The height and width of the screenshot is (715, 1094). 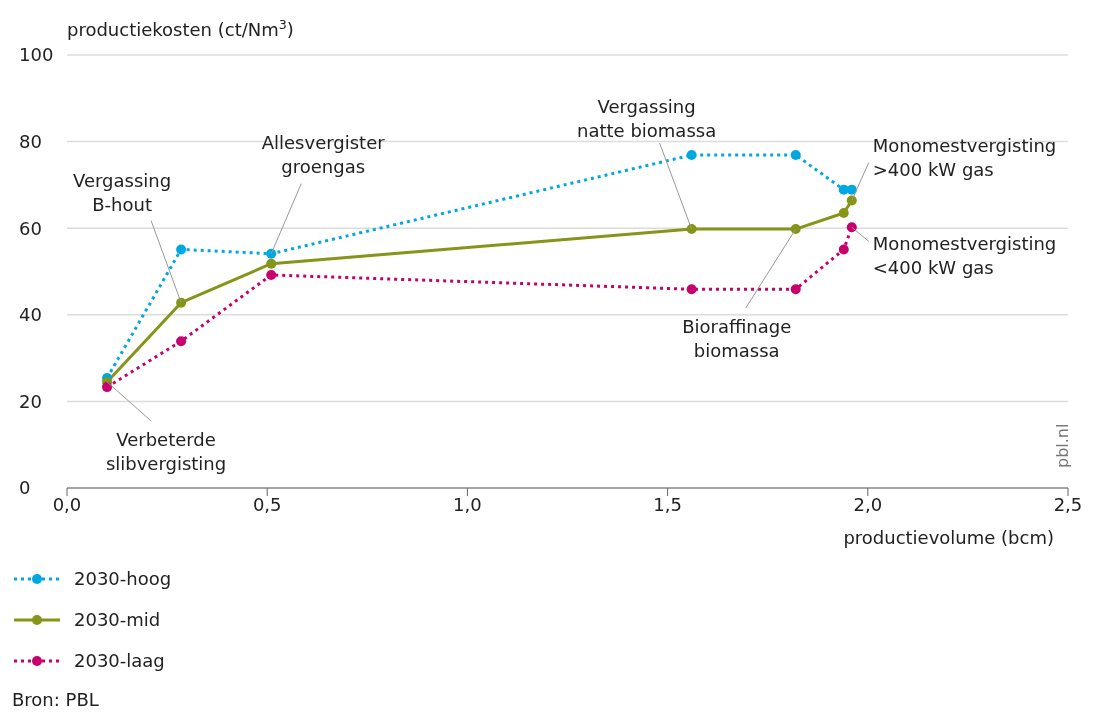 I want to click on legend-label: 2030-laag, so click(x=119, y=660).